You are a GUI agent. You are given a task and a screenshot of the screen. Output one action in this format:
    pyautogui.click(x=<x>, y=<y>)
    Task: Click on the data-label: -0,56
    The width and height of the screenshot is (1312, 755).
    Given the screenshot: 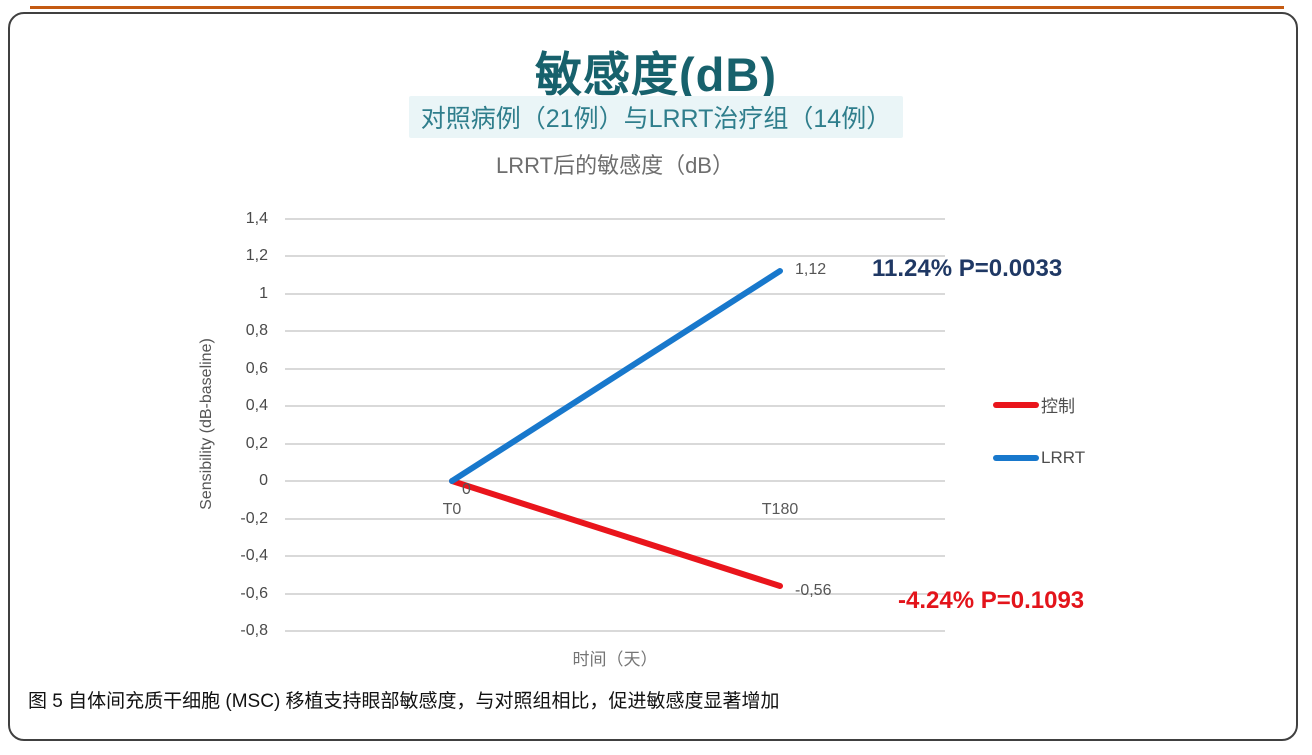 What is the action you would take?
    pyautogui.click(x=813, y=590)
    